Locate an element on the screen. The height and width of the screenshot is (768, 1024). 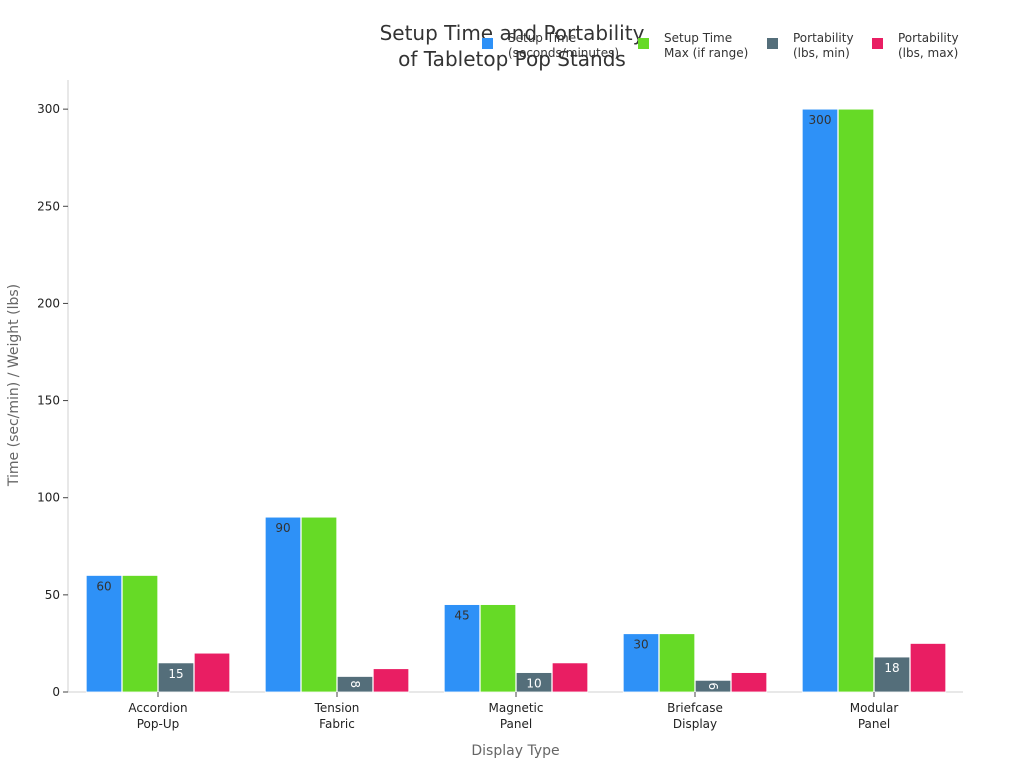
y-axis-label: Time (sec/min) / Weight (lbs) is located at coordinates (14, 385).